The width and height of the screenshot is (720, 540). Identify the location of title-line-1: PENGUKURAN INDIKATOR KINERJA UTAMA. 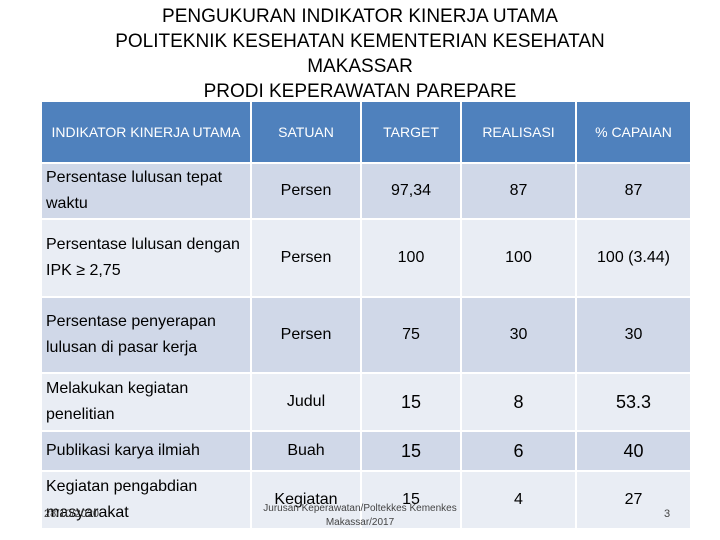
(360, 16).